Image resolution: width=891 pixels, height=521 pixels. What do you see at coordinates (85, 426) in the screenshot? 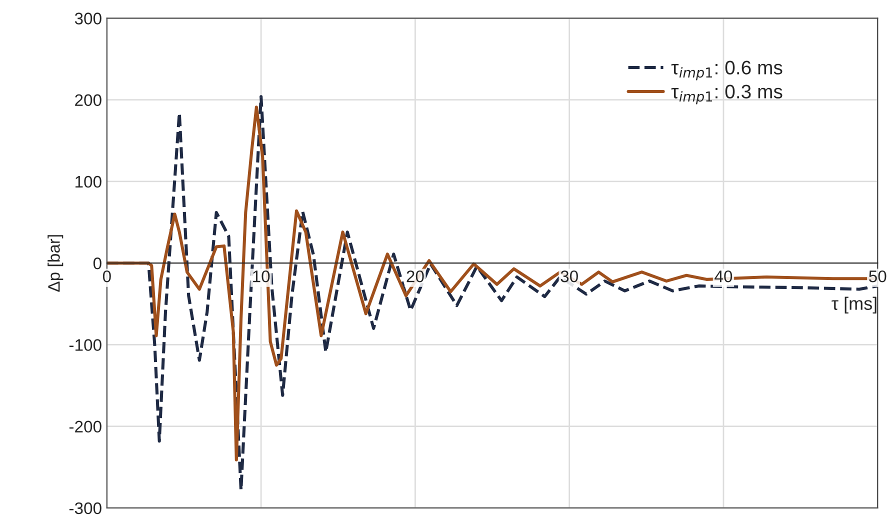
I see `y-tick-label: -200` at bounding box center [85, 426].